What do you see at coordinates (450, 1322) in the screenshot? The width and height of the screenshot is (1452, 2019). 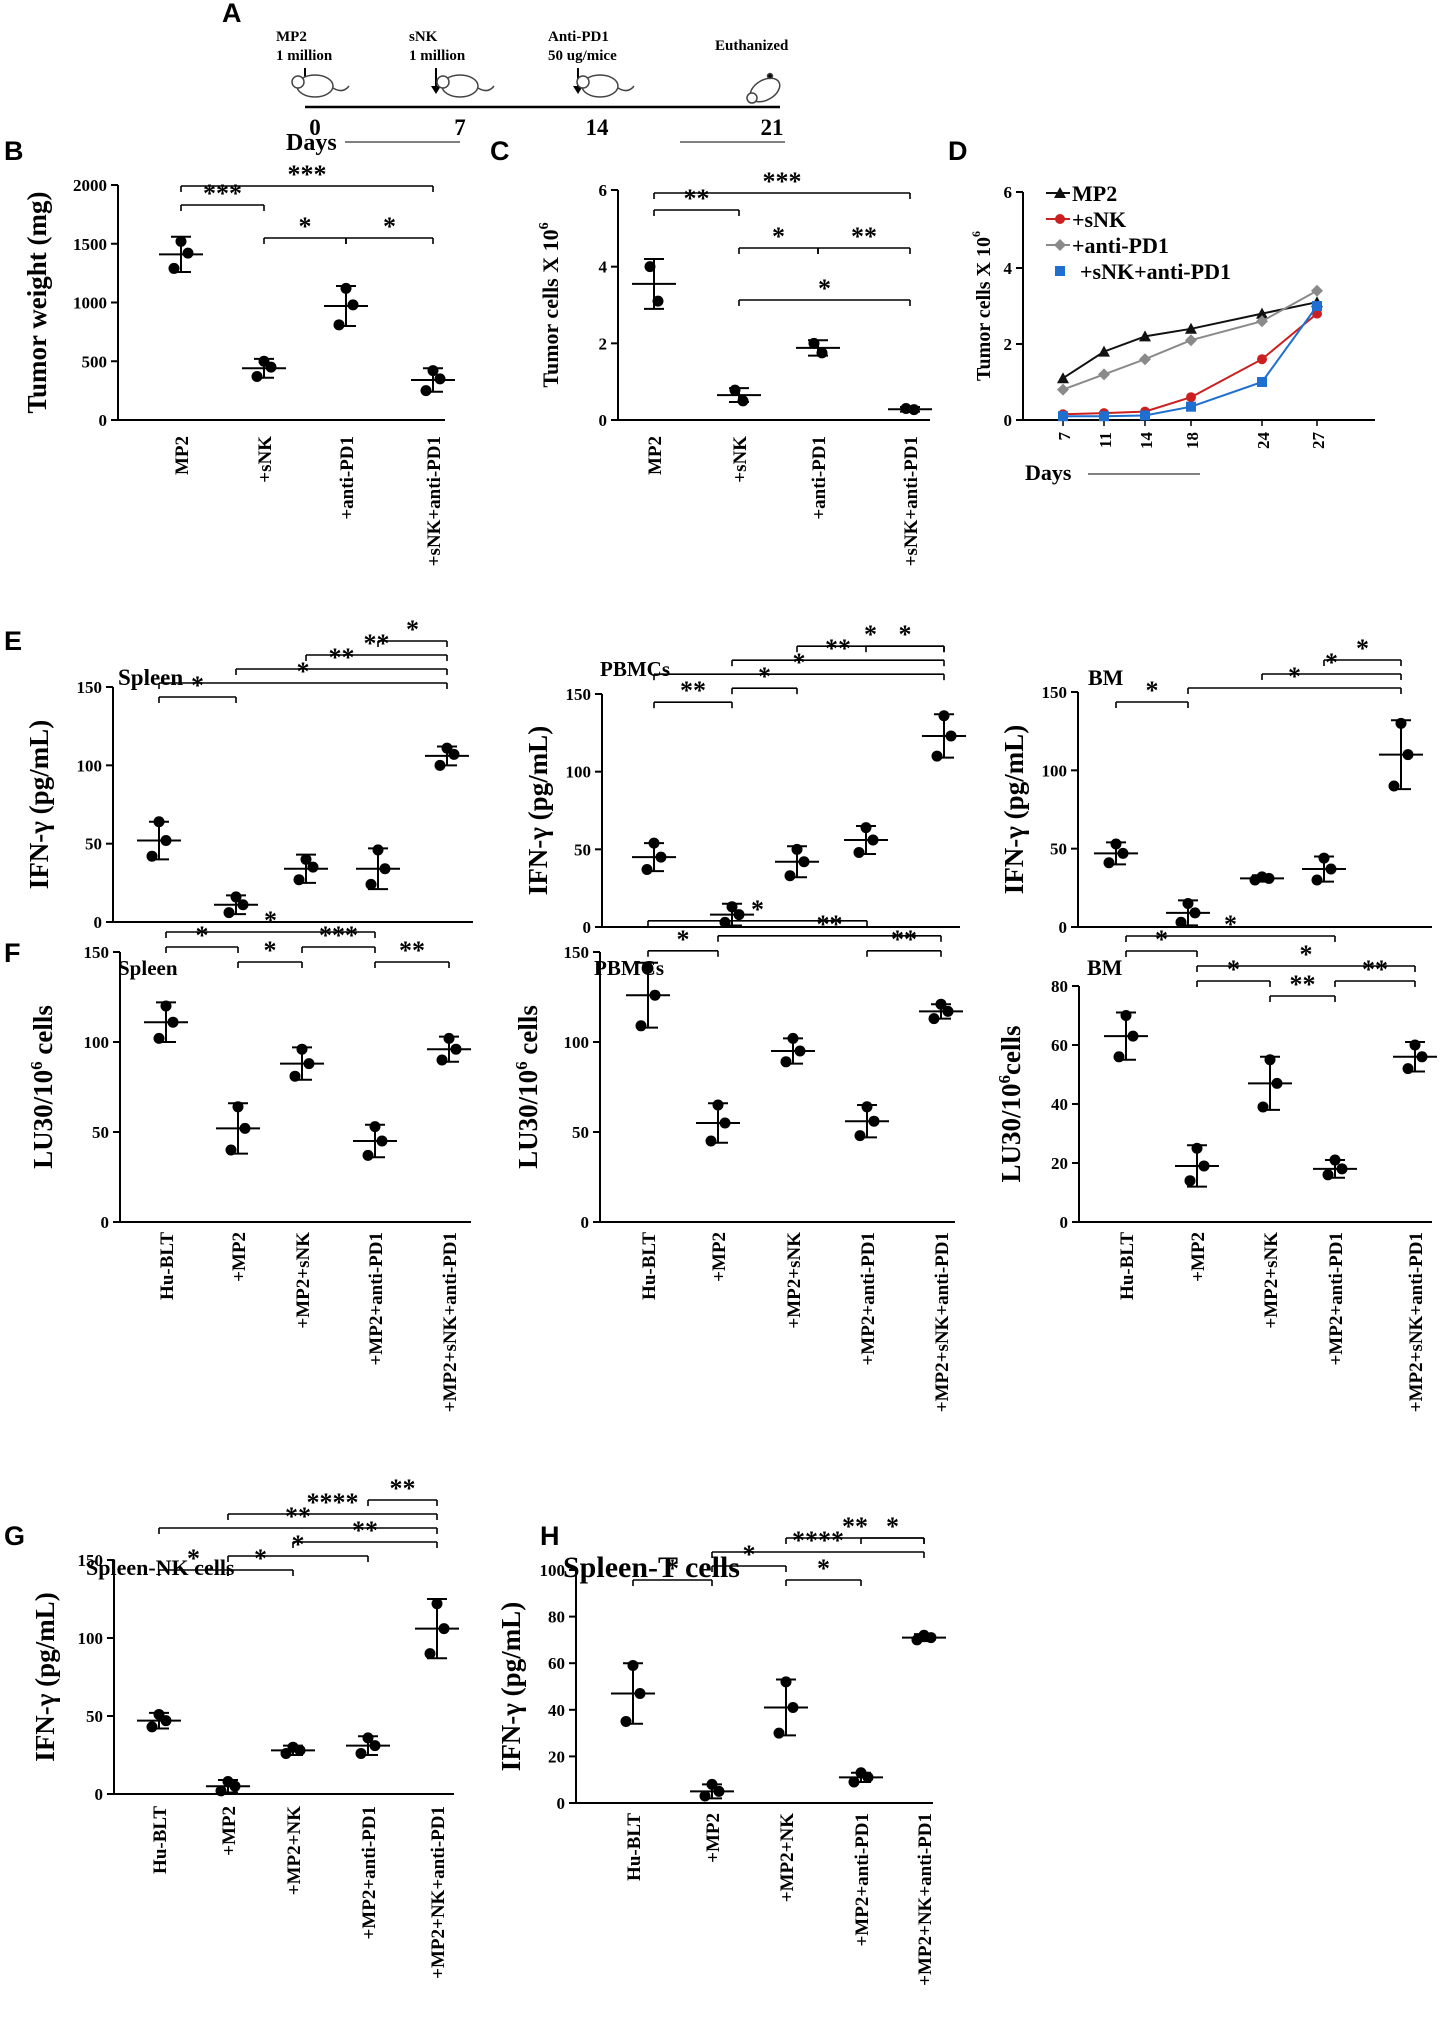 I see `category-label: +MP2+sNK+anti-PD1` at bounding box center [450, 1322].